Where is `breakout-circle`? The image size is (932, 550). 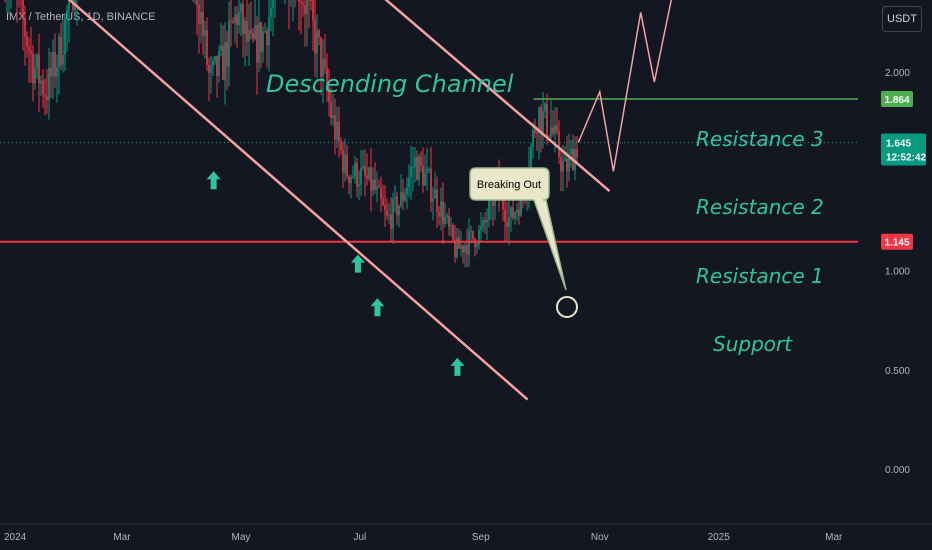 breakout-circle is located at coordinates (567, 307).